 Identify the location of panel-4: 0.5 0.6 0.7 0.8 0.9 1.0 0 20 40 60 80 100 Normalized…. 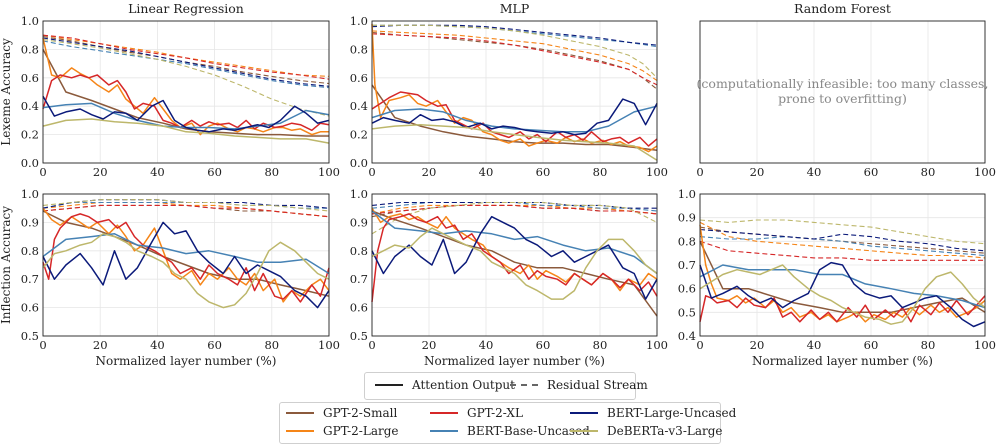
(170, 277).